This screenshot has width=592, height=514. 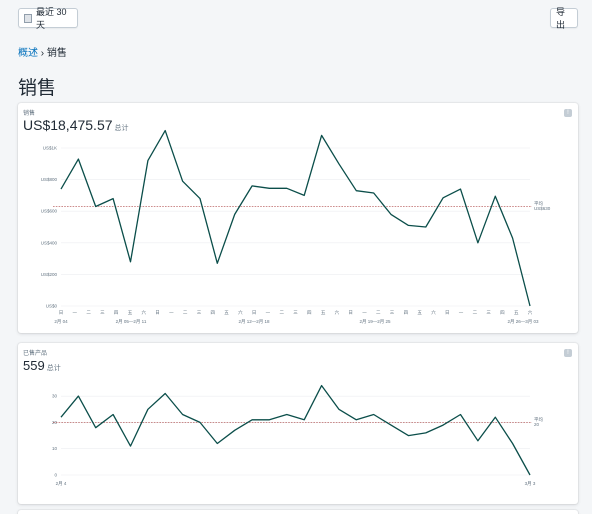 I want to click on y-tick-label: US$400, so click(x=49, y=242).